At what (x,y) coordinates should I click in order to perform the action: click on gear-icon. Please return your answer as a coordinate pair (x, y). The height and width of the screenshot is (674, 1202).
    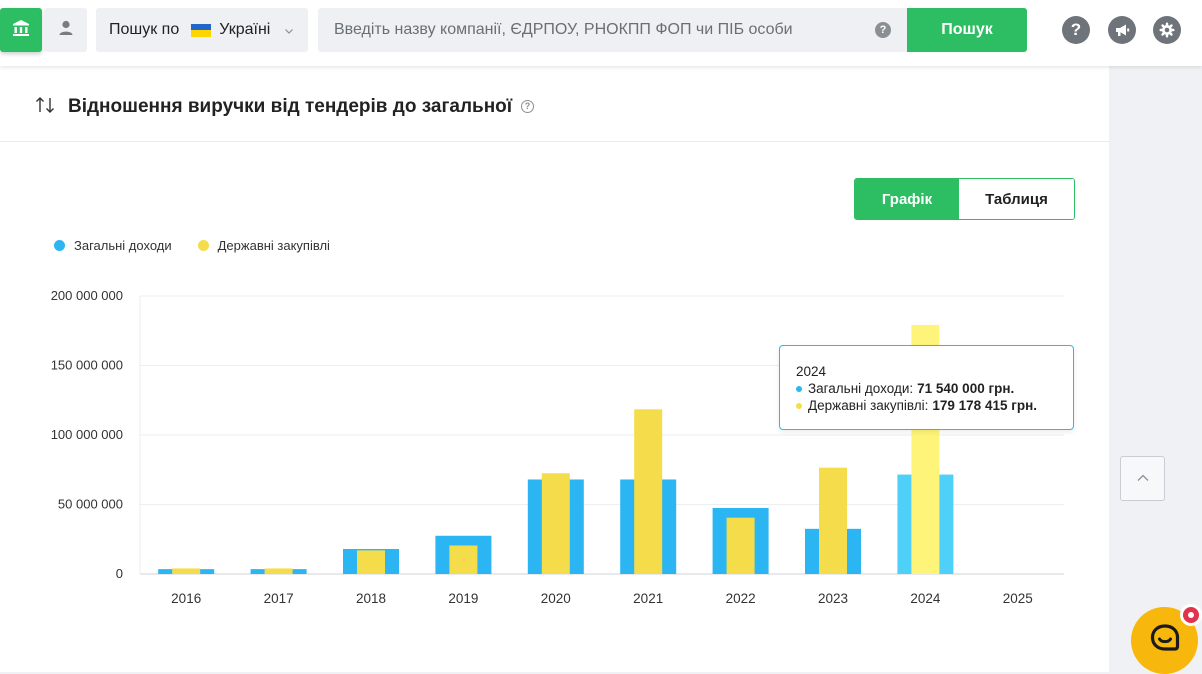
    Looking at the image, I should click on (1167, 30).